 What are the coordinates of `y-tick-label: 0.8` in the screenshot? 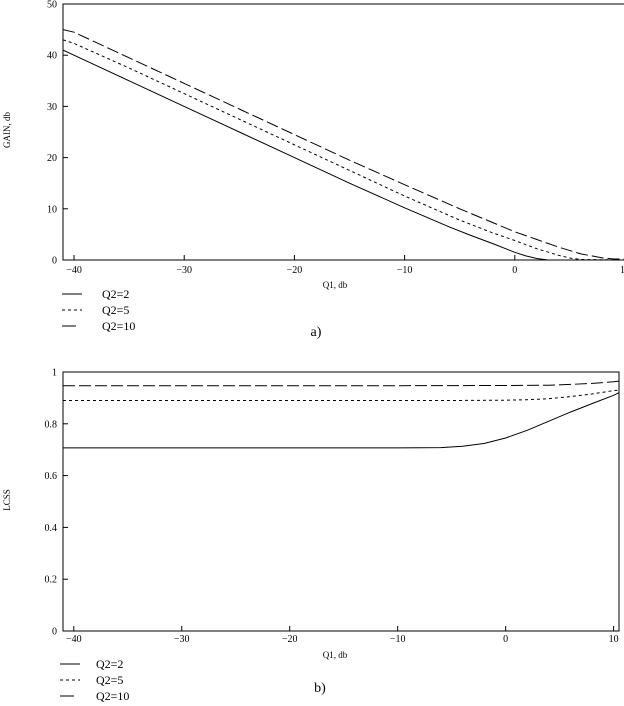 It's located at (51, 424).